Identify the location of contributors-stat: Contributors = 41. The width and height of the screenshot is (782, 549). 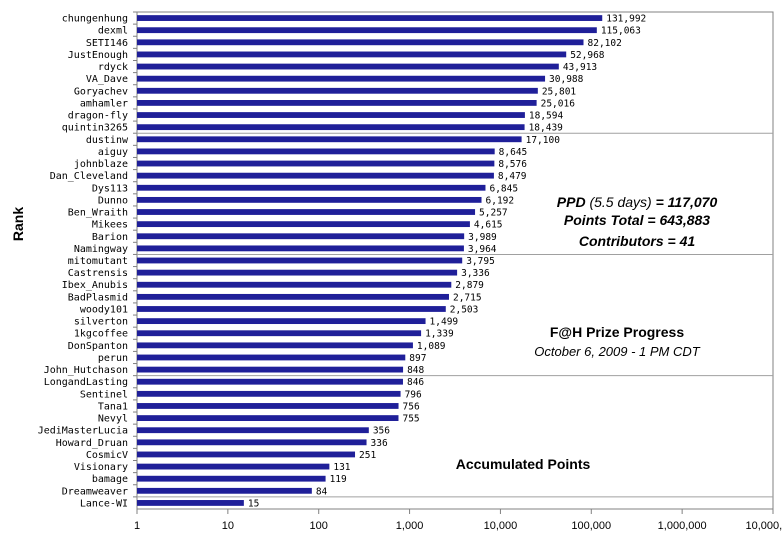
(637, 241).